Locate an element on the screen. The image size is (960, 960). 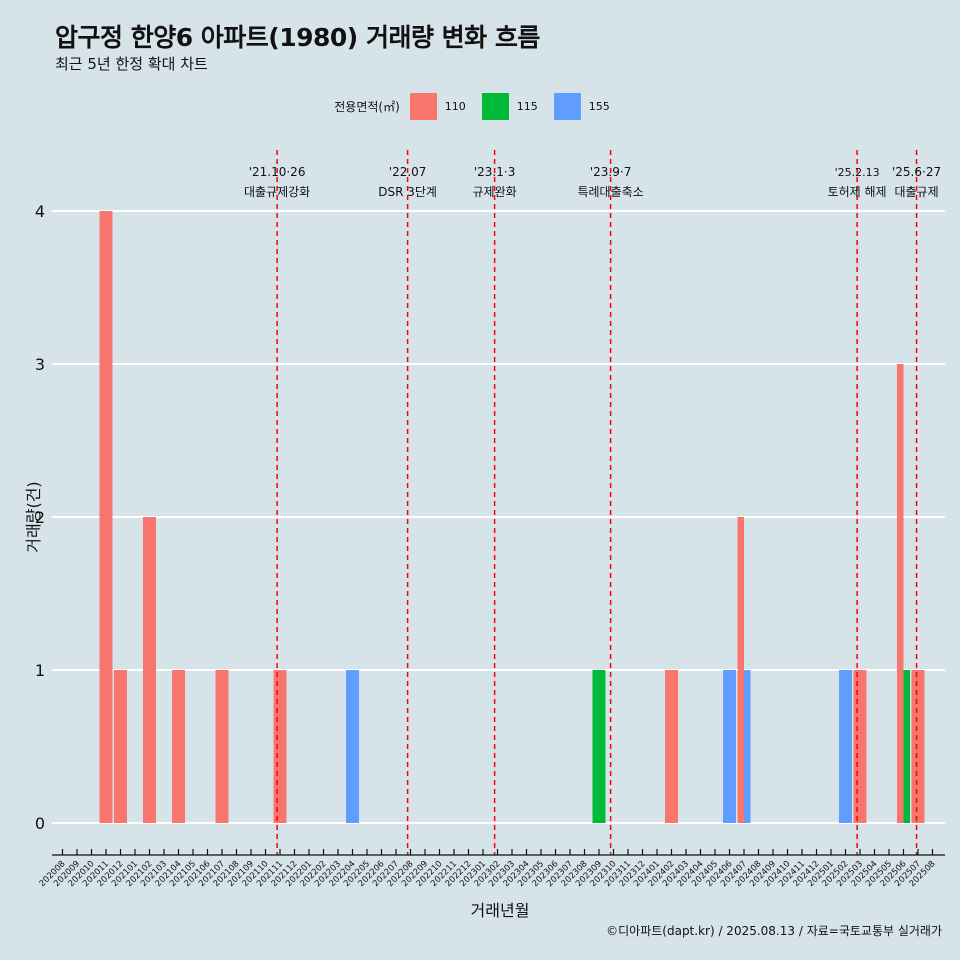
event-date-label: '23.9·7 is located at coordinates (610, 172).